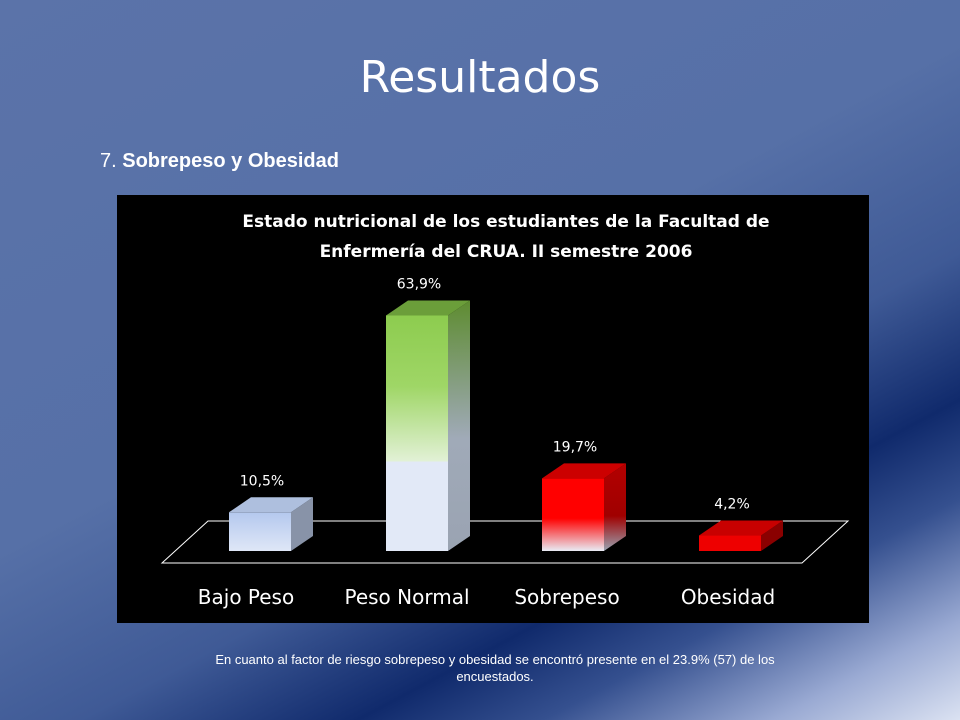 Image resolution: width=960 pixels, height=720 pixels. What do you see at coordinates (419, 284) in the screenshot?
I see `data-label-peso-normal: 63,9%` at bounding box center [419, 284].